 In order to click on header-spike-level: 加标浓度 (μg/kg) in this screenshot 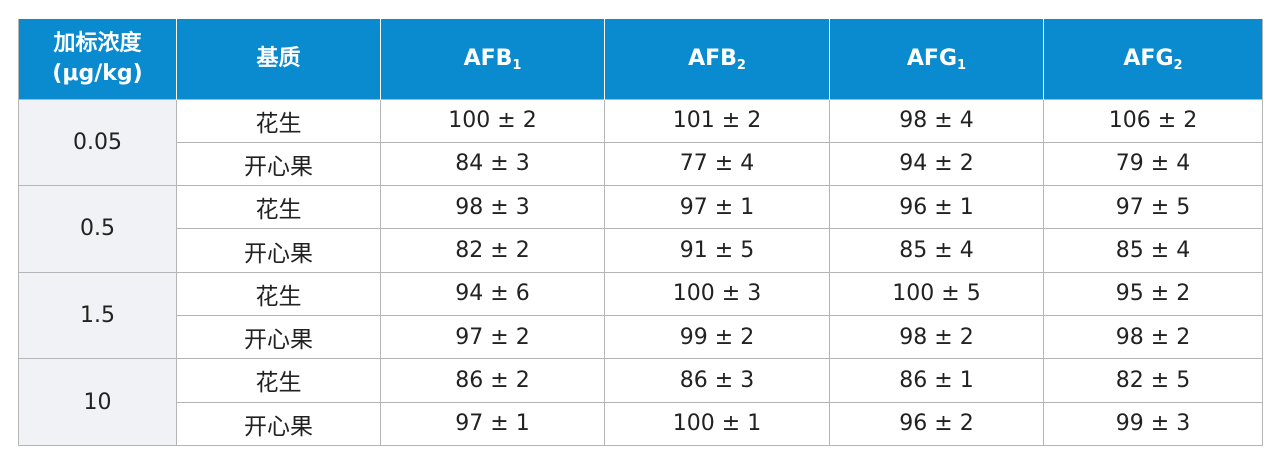, I will do `click(97, 59)`.